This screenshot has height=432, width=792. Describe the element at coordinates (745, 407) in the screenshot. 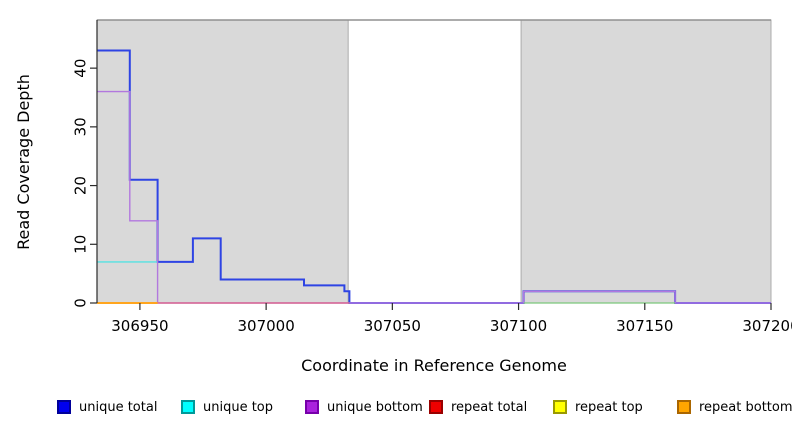

I see `legend-label: repeat bottom` at that location.